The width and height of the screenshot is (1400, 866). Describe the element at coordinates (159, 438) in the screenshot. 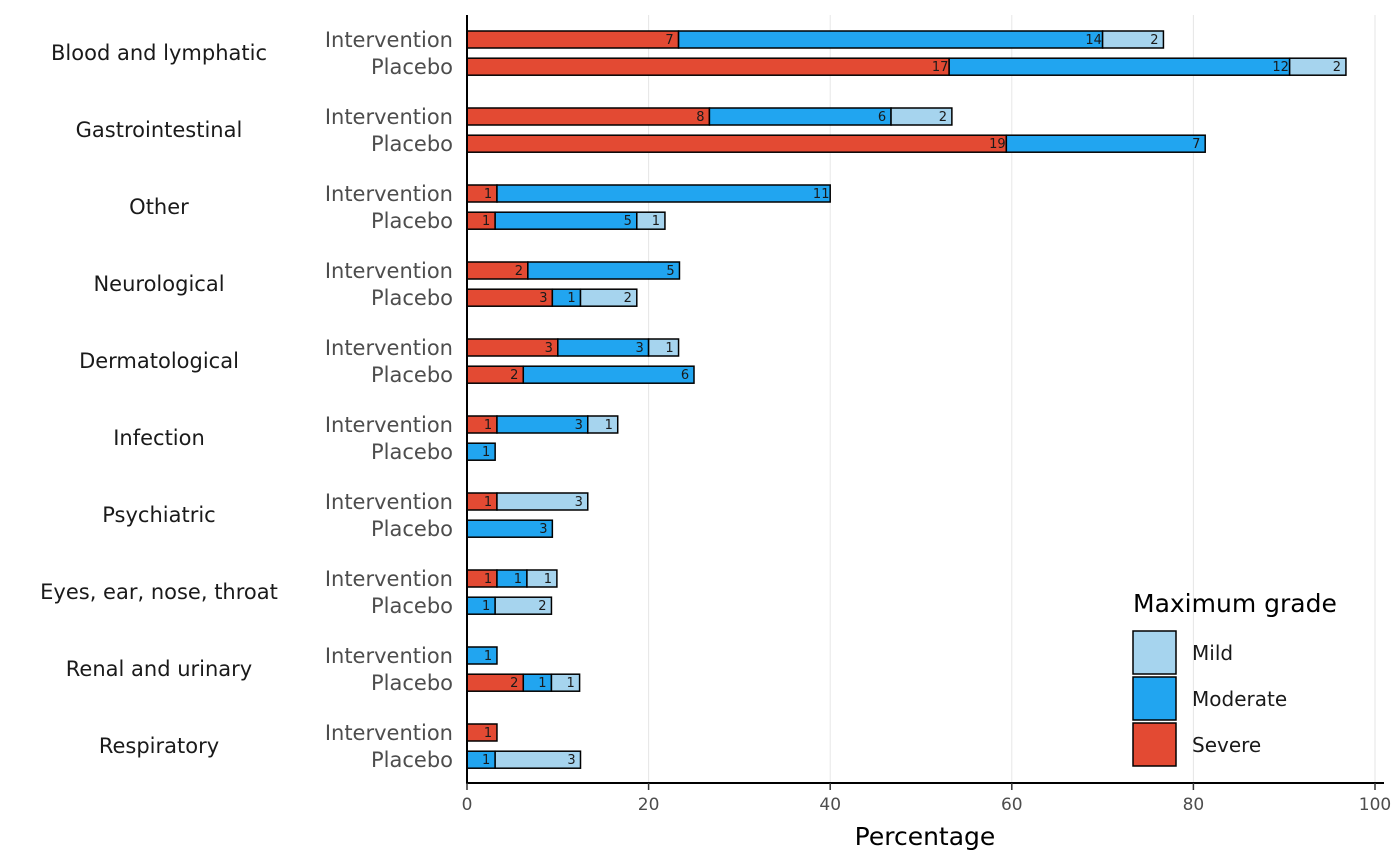

I see `category-label: Infection` at that location.